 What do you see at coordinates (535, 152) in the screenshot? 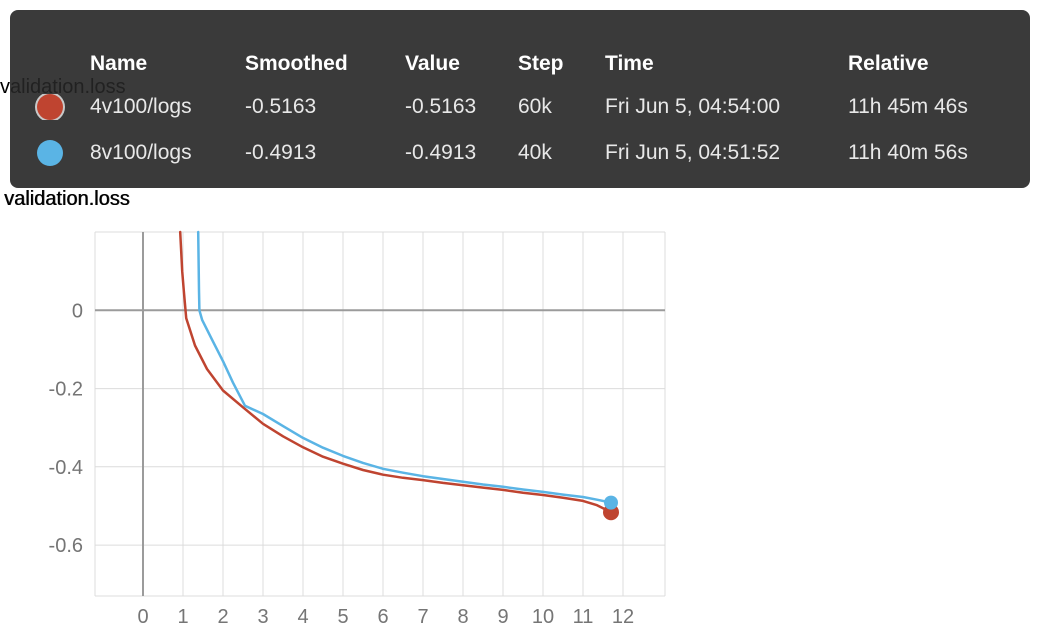
I see `run-step: 40k` at bounding box center [535, 152].